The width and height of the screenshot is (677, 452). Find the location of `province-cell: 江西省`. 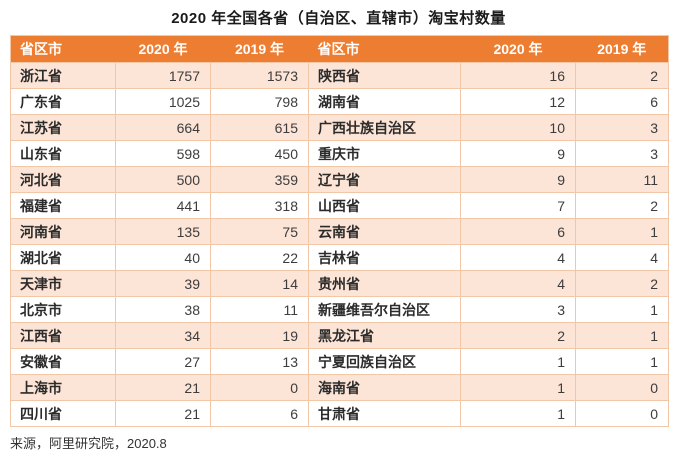

province-cell: 江西省 is located at coordinates (63, 335).